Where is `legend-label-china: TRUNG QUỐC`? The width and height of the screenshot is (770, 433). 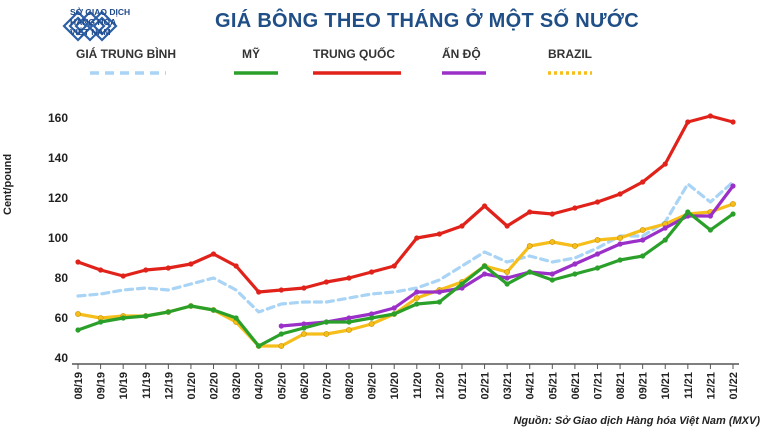 legend-label-china: TRUNG QUỐC is located at coordinates (354, 54).